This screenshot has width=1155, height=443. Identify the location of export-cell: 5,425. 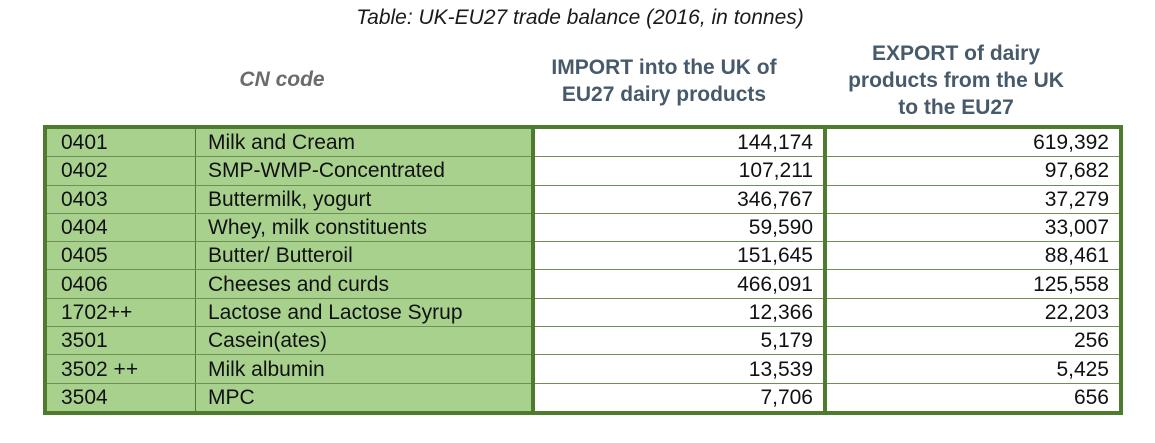
(973, 369).